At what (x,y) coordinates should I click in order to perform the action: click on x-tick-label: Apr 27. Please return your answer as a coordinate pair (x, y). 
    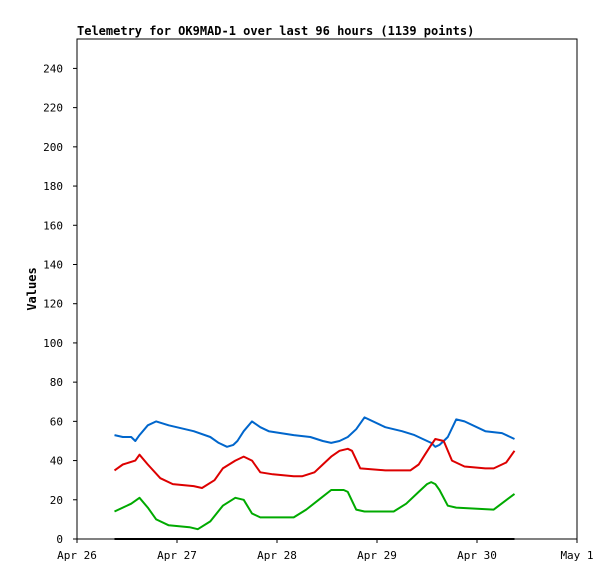
    Looking at the image, I should click on (177, 555).